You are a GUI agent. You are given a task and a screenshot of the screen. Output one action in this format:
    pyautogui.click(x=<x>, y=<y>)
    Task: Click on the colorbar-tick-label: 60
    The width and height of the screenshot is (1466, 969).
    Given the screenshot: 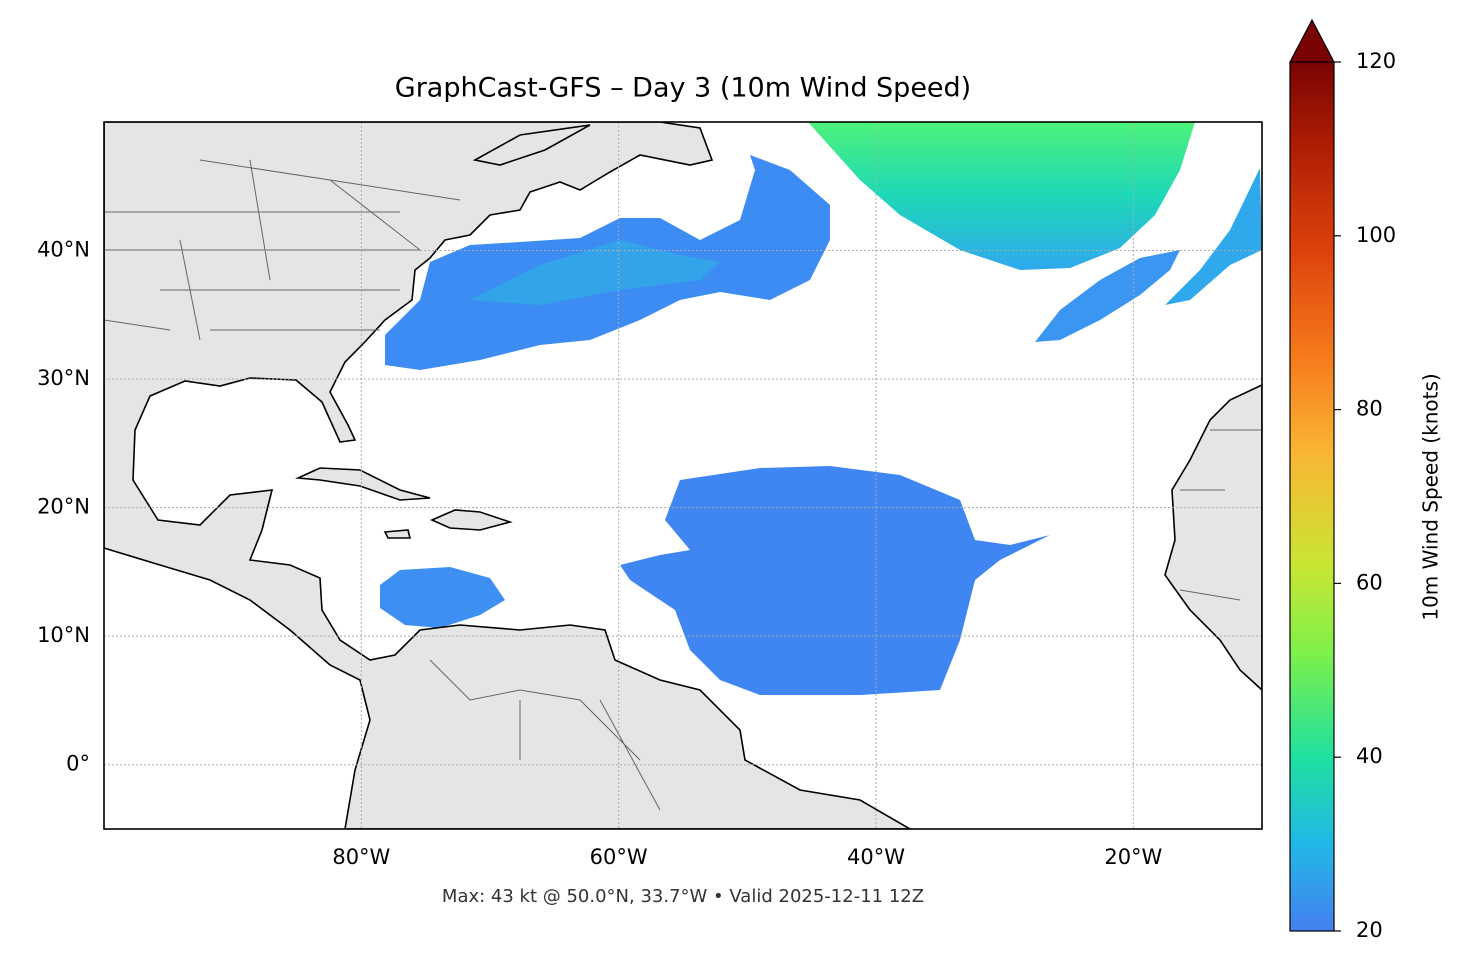 What is the action you would take?
    pyautogui.click(x=1369, y=582)
    